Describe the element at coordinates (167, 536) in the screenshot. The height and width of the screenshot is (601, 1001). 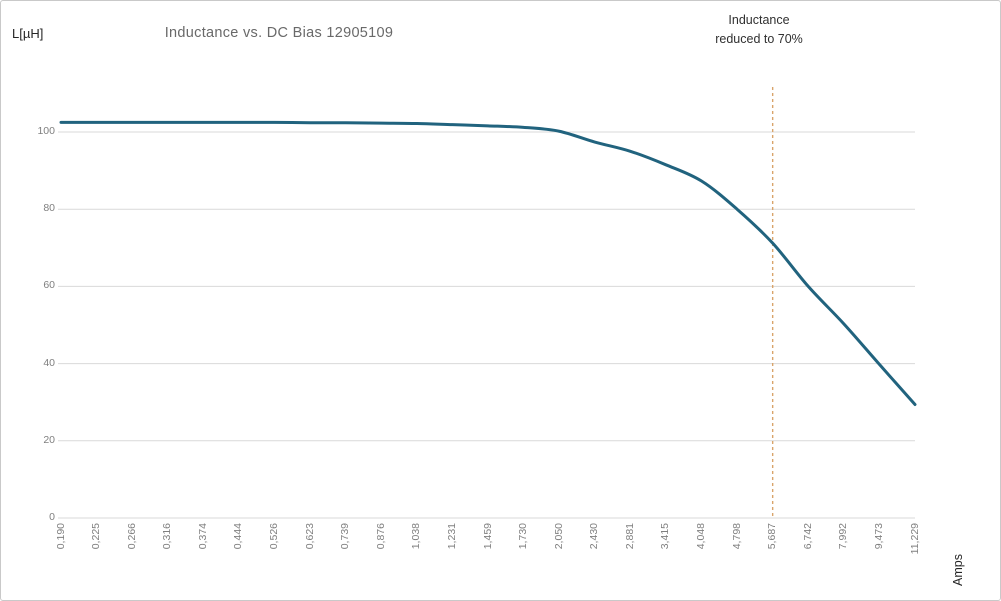
I see `x-tick-label: 0,316` at that location.